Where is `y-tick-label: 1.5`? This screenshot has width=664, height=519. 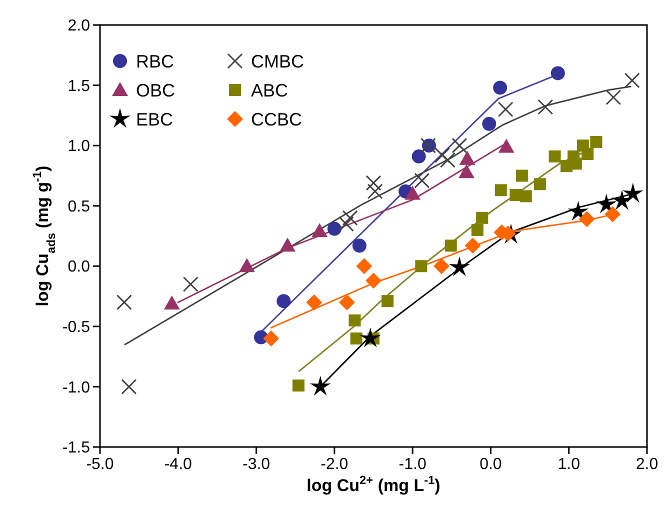
y-tick-label: 1.5 is located at coordinates (79, 86).